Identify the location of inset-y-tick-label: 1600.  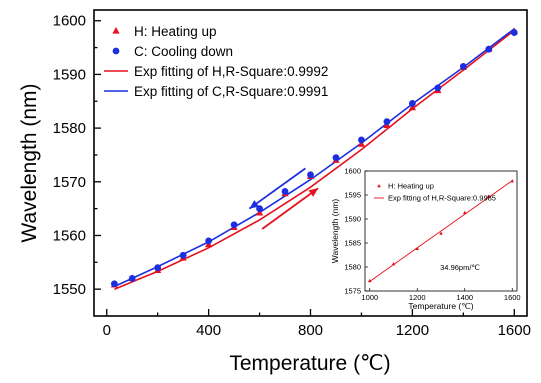
(352, 171).